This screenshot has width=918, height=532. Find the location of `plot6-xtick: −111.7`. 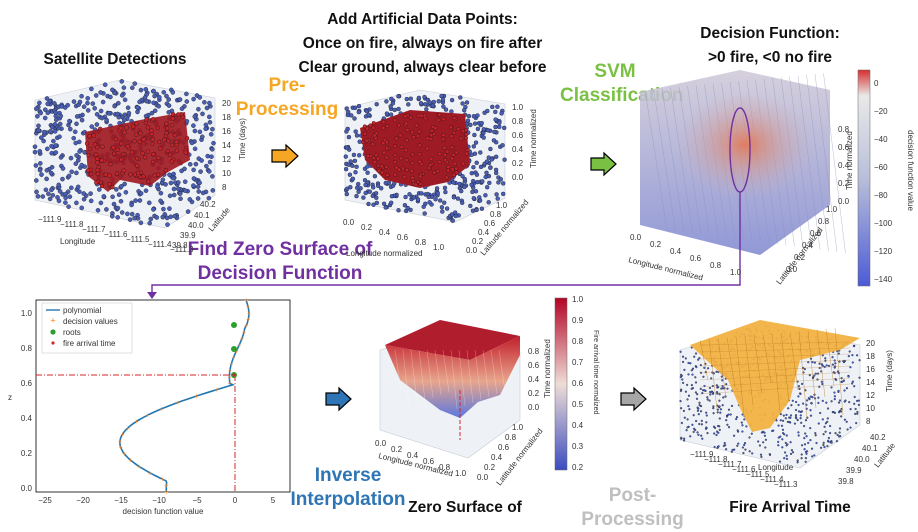

plot6-xtick: −111.7 is located at coordinates (730, 464).